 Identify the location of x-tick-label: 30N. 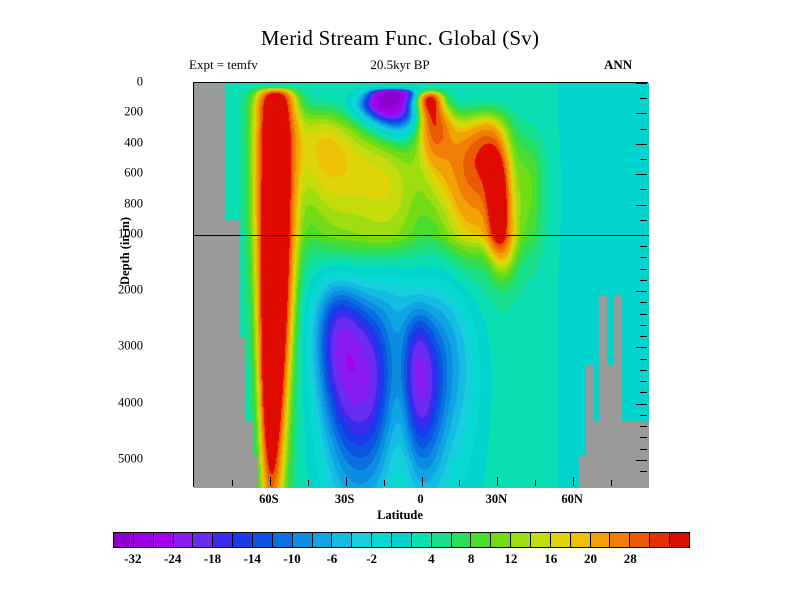
(496, 499).